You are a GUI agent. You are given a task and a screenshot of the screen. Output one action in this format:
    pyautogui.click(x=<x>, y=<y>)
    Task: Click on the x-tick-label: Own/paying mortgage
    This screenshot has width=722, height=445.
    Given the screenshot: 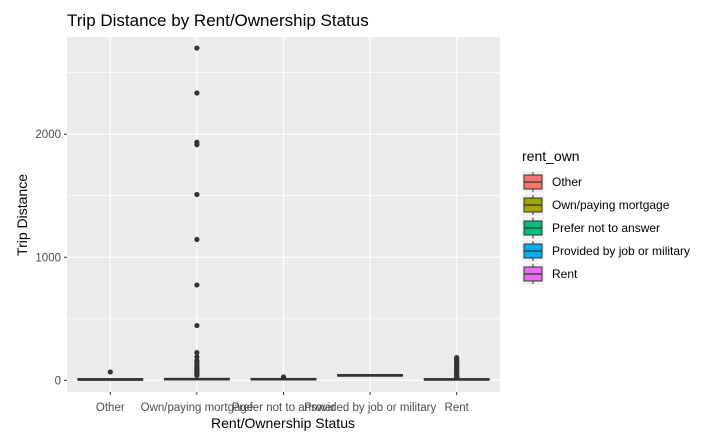 What is the action you would take?
    pyautogui.click(x=197, y=408)
    